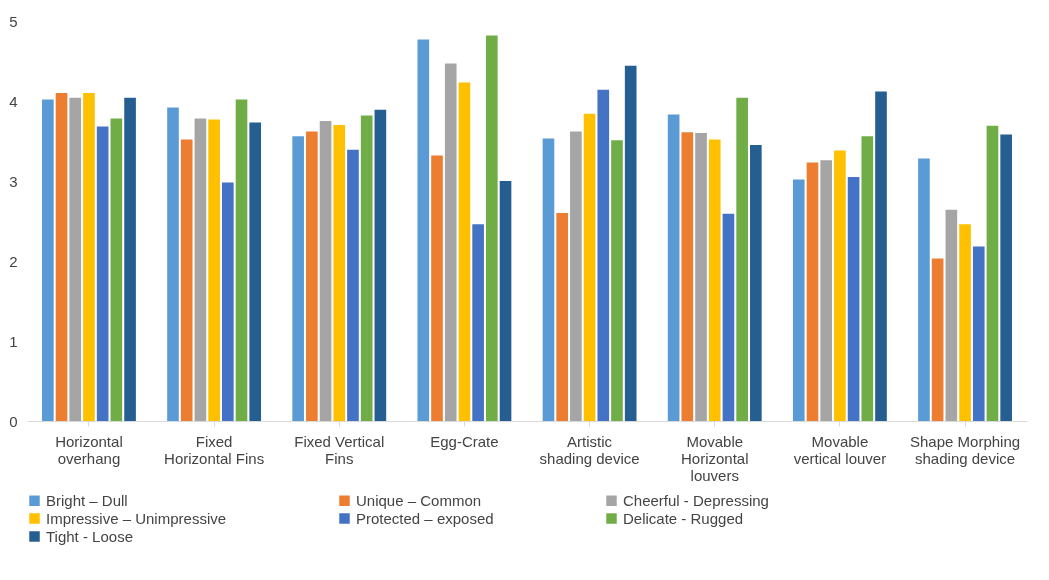 The image size is (1049, 580). Describe the element at coordinates (714, 458) in the screenshot. I see `x-tick-label: Movable Horizontal louvers` at that location.